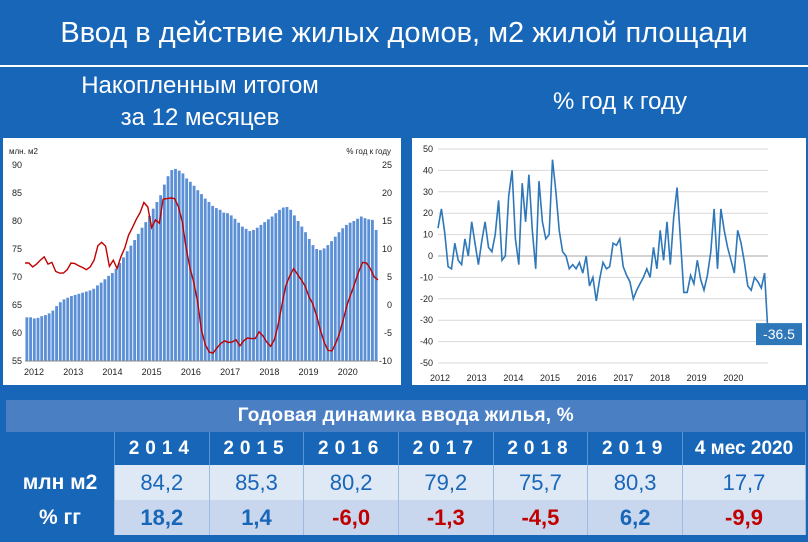 The height and width of the screenshot is (542, 808). What do you see at coordinates (17, 277) in the screenshot?
I see `y-tick-label-left: 70` at bounding box center [17, 277].